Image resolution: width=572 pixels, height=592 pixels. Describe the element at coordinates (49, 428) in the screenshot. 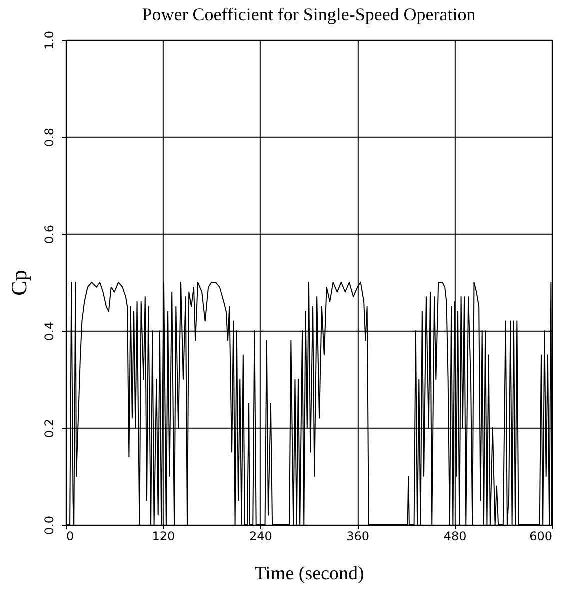

I see `y-tick-label: 0.2` at that location.